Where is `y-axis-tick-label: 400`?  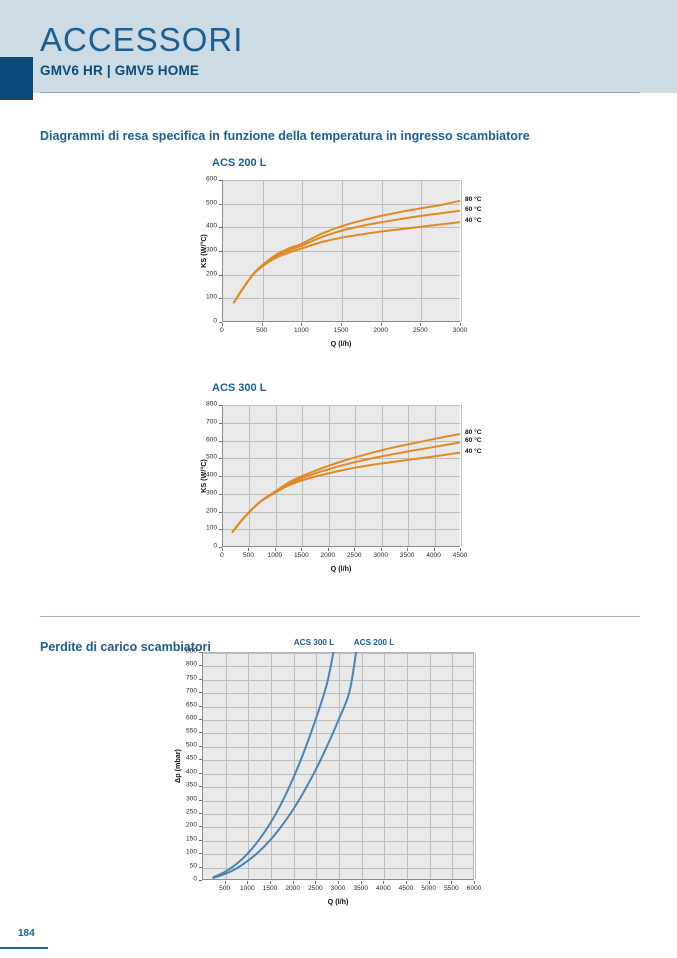
y-axis-tick-label: 400 is located at coordinates (211, 475).